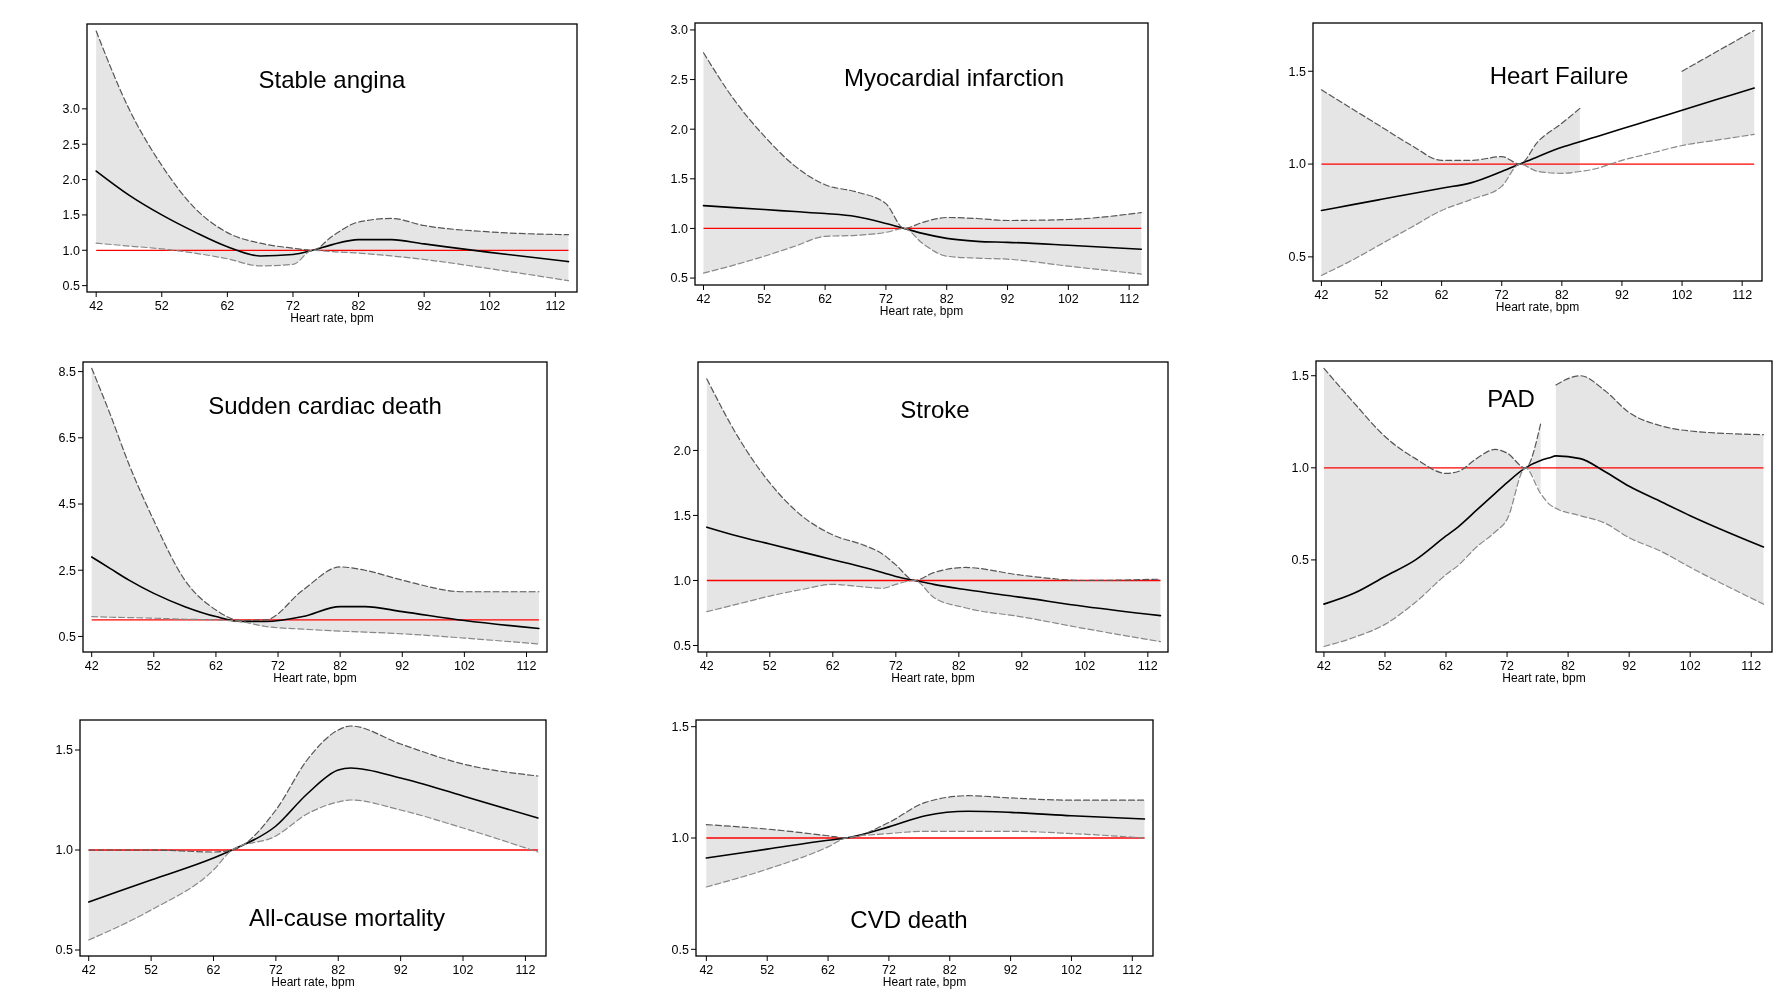  What do you see at coordinates (954, 77) in the screenshot?
I see `text: Myocardial infarction` at bounding box center [954, 77].